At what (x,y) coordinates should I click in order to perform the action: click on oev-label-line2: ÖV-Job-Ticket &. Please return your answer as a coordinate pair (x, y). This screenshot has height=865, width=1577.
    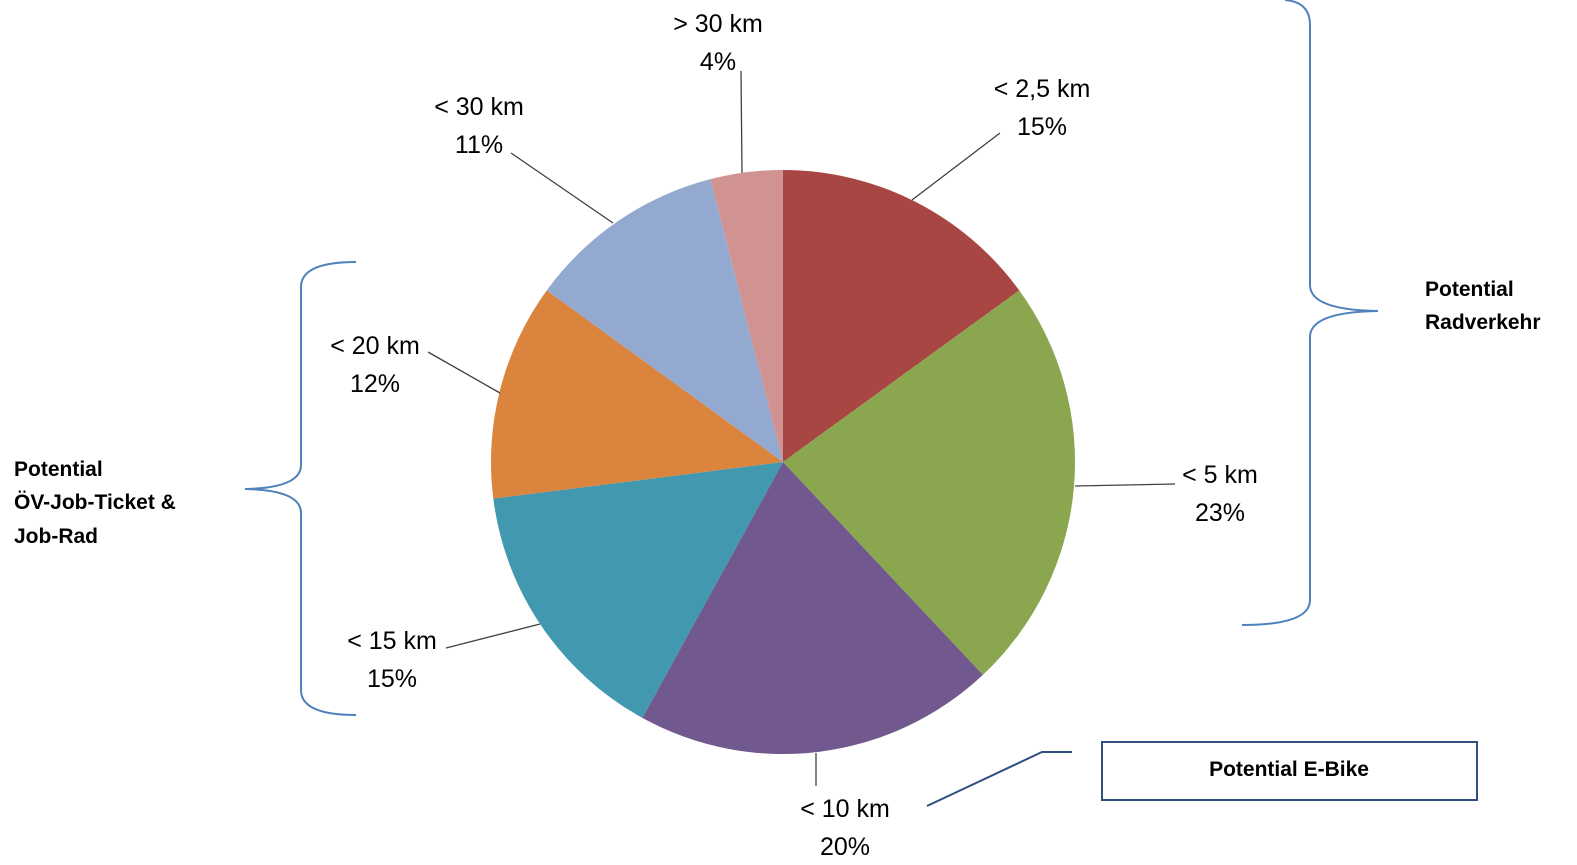
    Looking at the image, I should click on (95, 502).